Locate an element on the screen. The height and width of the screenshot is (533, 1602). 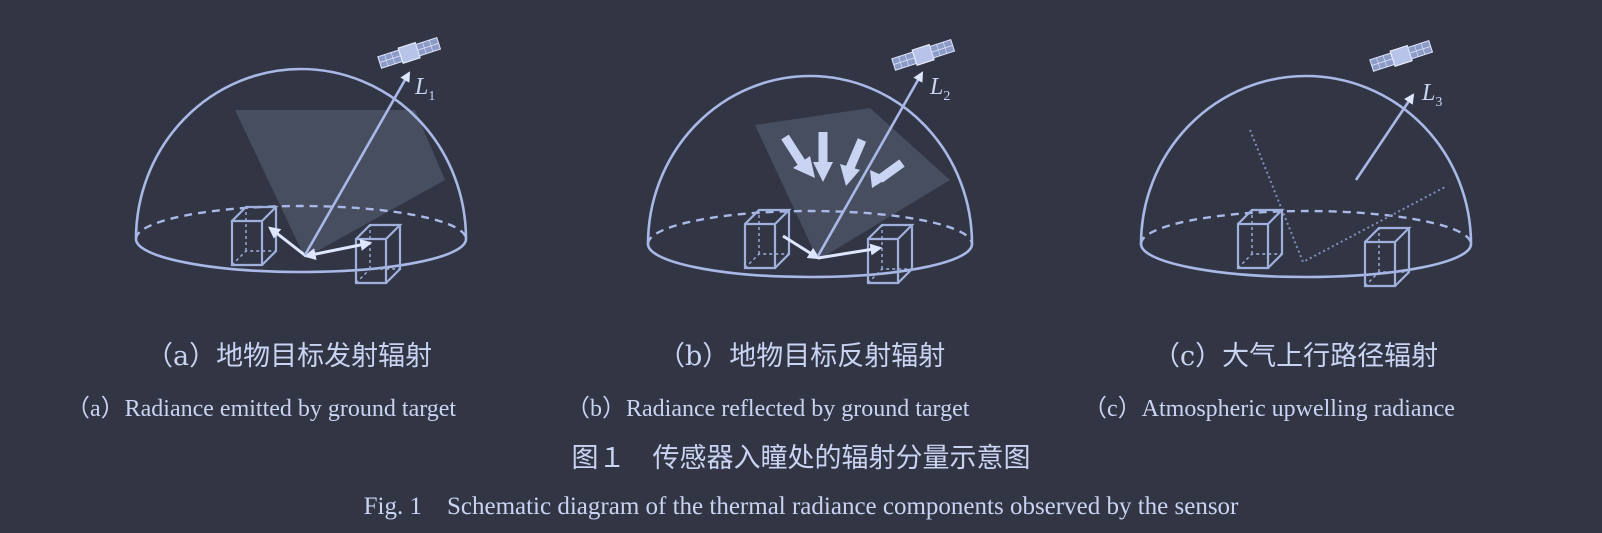
radiance-arrow-l2 is located at coordinates (870, 164).